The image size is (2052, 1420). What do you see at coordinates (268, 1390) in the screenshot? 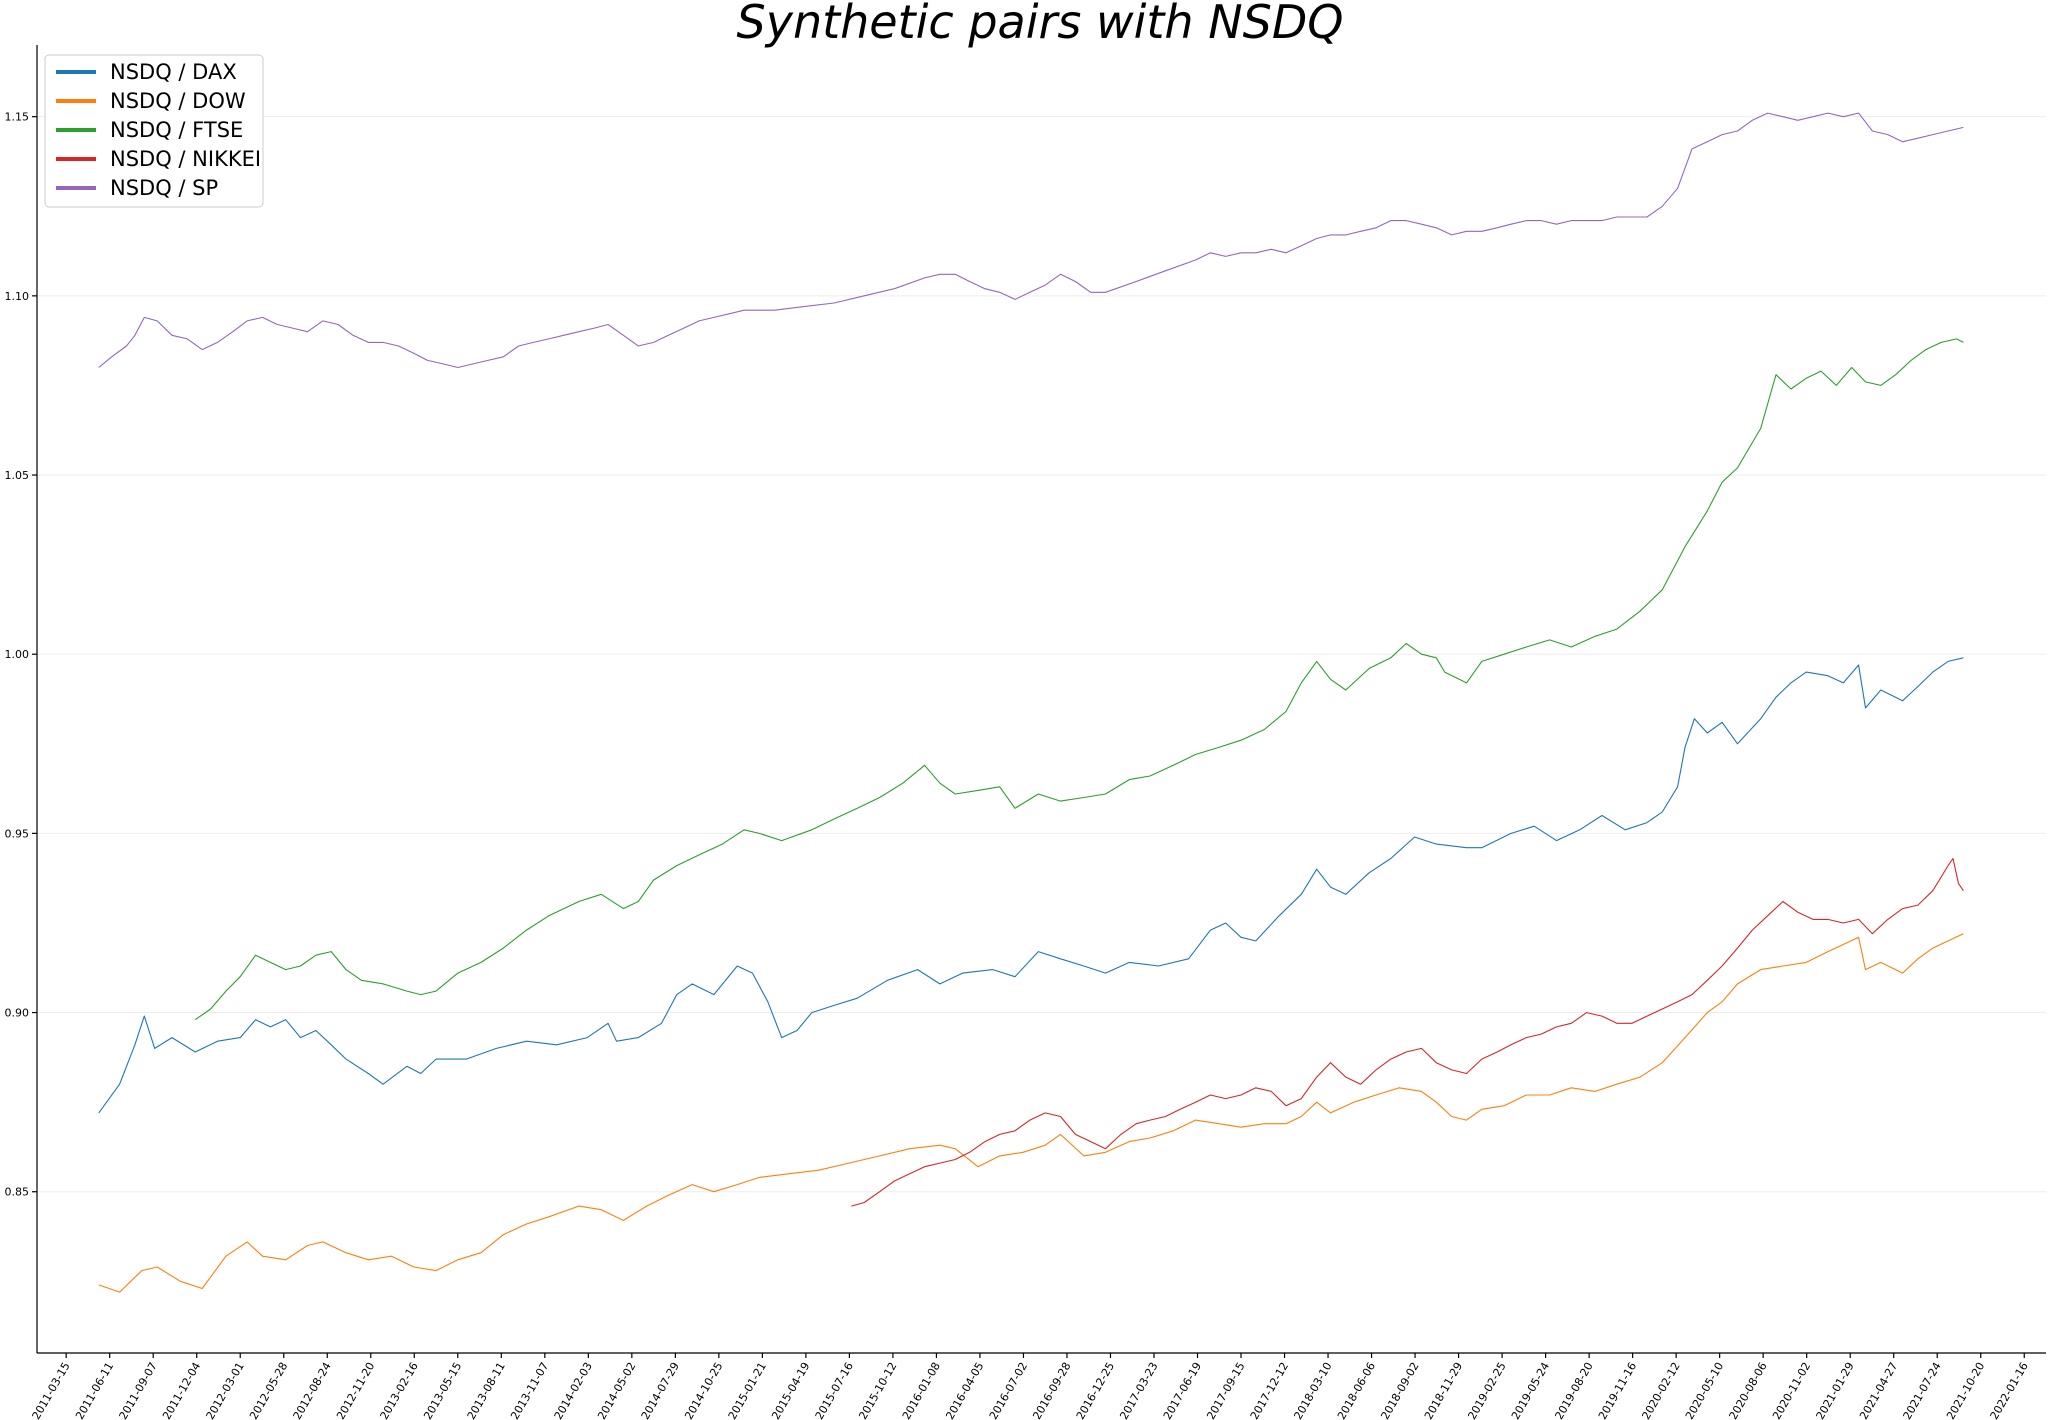
I see `x-tick-label: 2012-05-28` at bounding box center [268, 1390].